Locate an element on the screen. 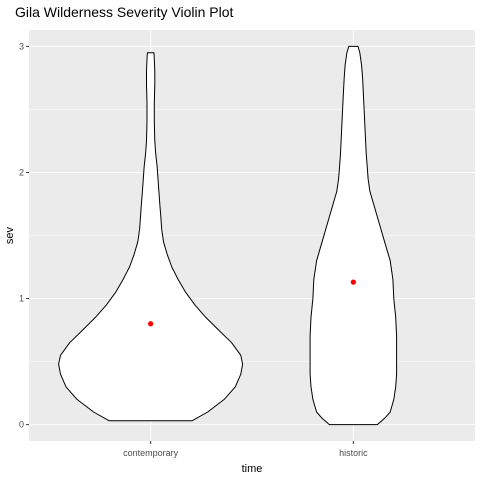 Image resolution: width=480 pixels, height=480 pixels. chart-title: Gila Wilderness Severity Violin Plot is located at coordinates (124, 12).